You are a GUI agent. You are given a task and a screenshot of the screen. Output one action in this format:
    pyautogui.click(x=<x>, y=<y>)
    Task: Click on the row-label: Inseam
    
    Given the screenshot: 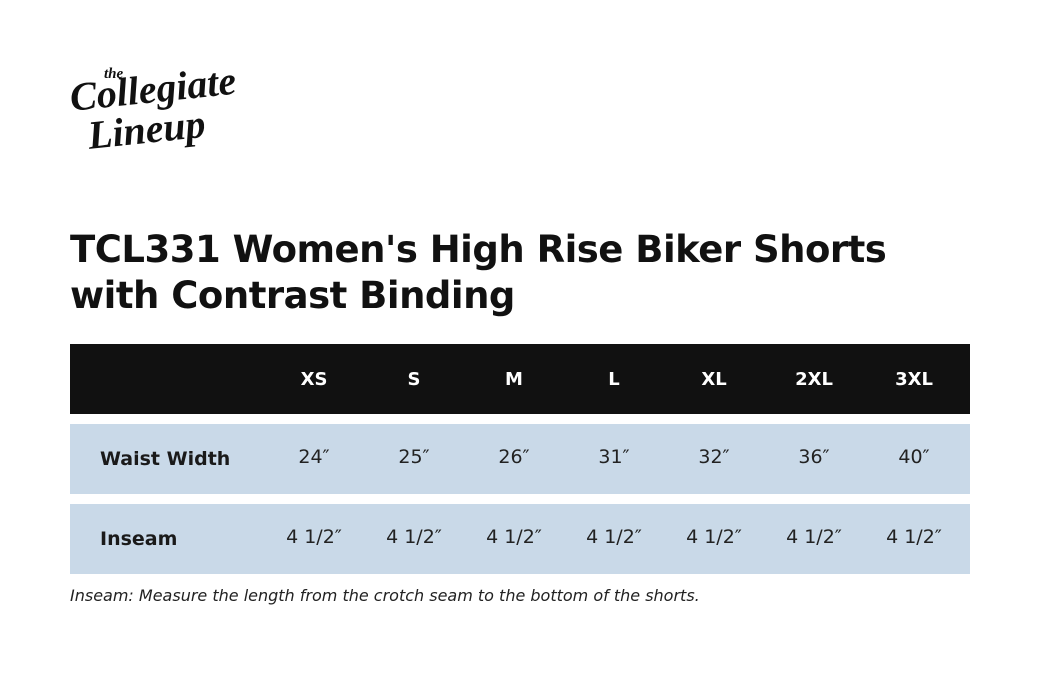 What is the action you would take?
    pyautogui.click(x=139, y=539)
    